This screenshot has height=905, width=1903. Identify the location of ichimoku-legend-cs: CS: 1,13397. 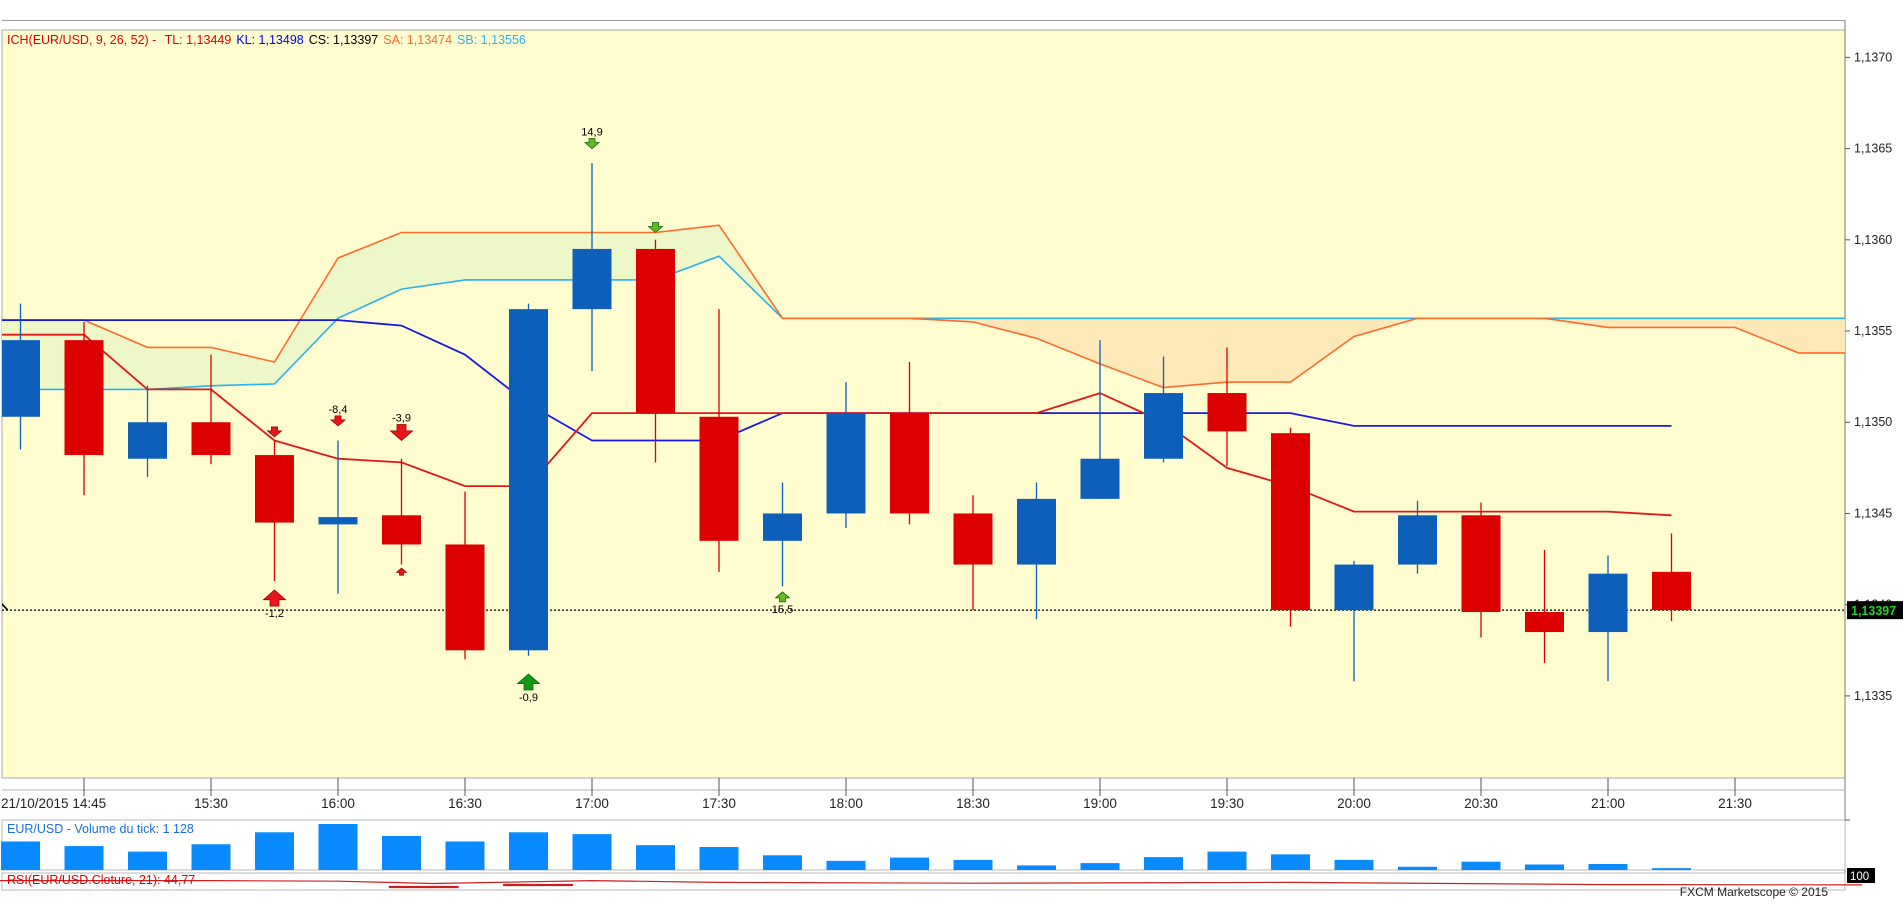
(344, 40).